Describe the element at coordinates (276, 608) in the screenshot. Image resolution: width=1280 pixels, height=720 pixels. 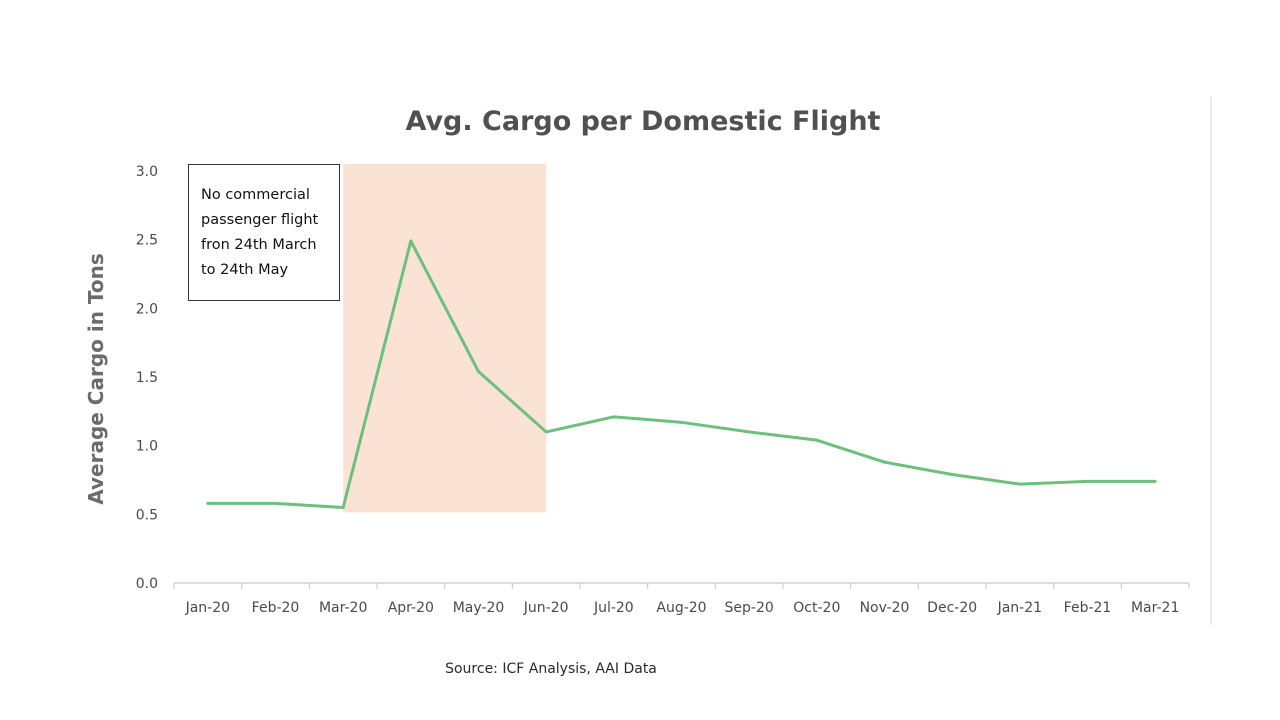
I see `x-tick-label: Feb-20` at that location.